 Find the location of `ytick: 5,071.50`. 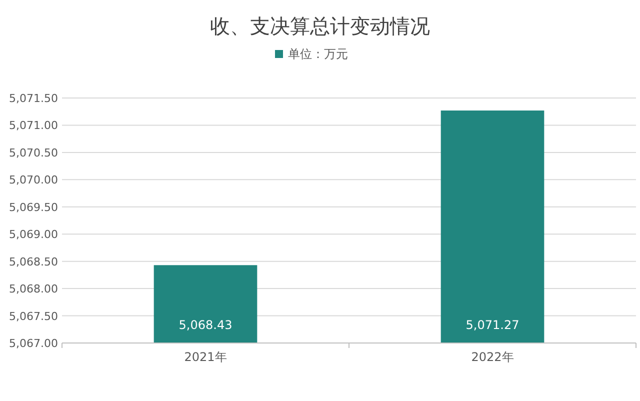

ytick: 5,071.50 is located at coordinates (33, 98).